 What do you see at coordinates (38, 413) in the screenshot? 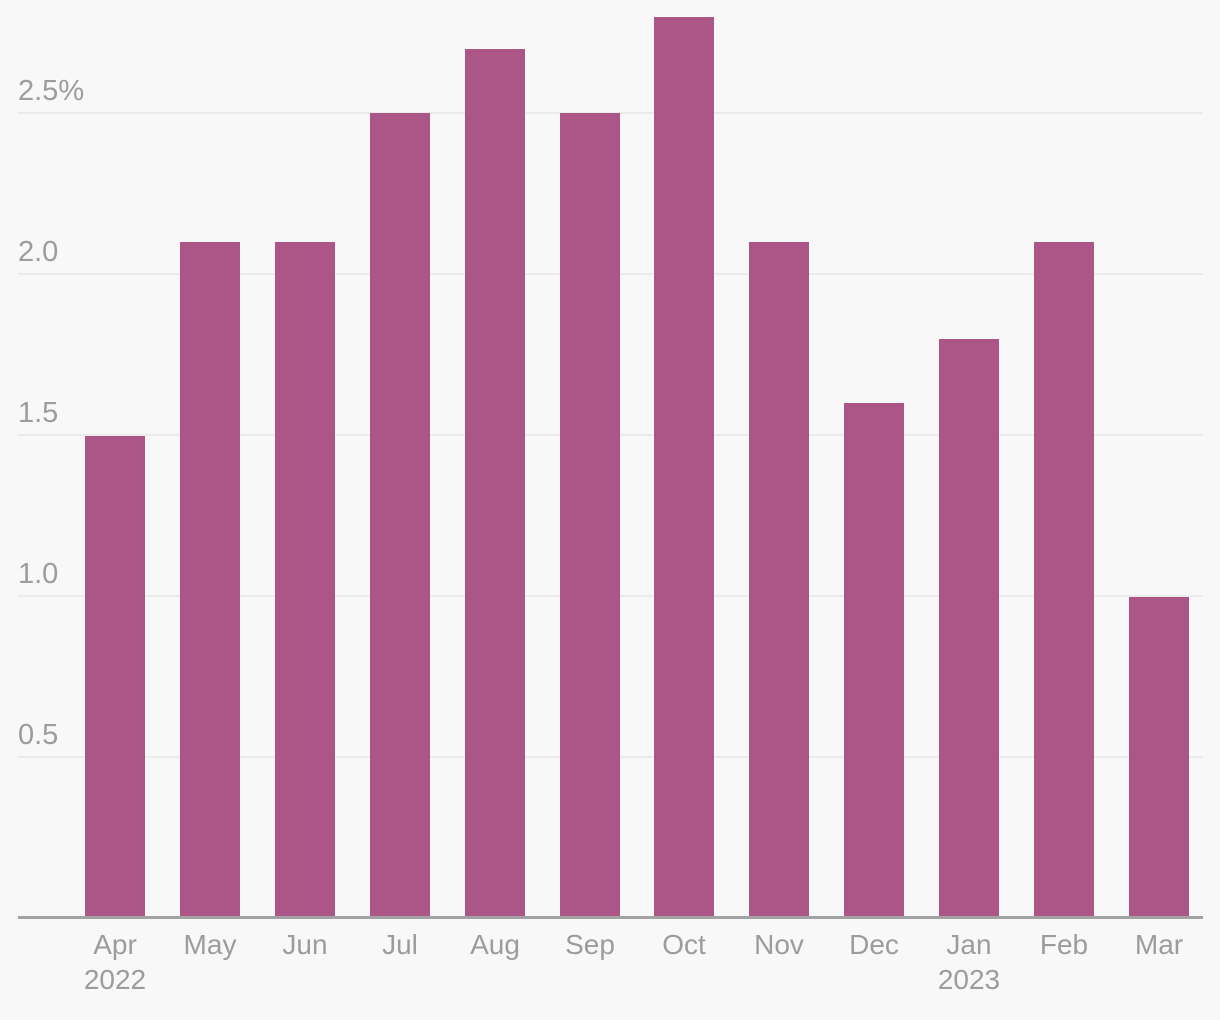
I see `y-axis-tick-label: 1.5` at bounding box center [38, 413].